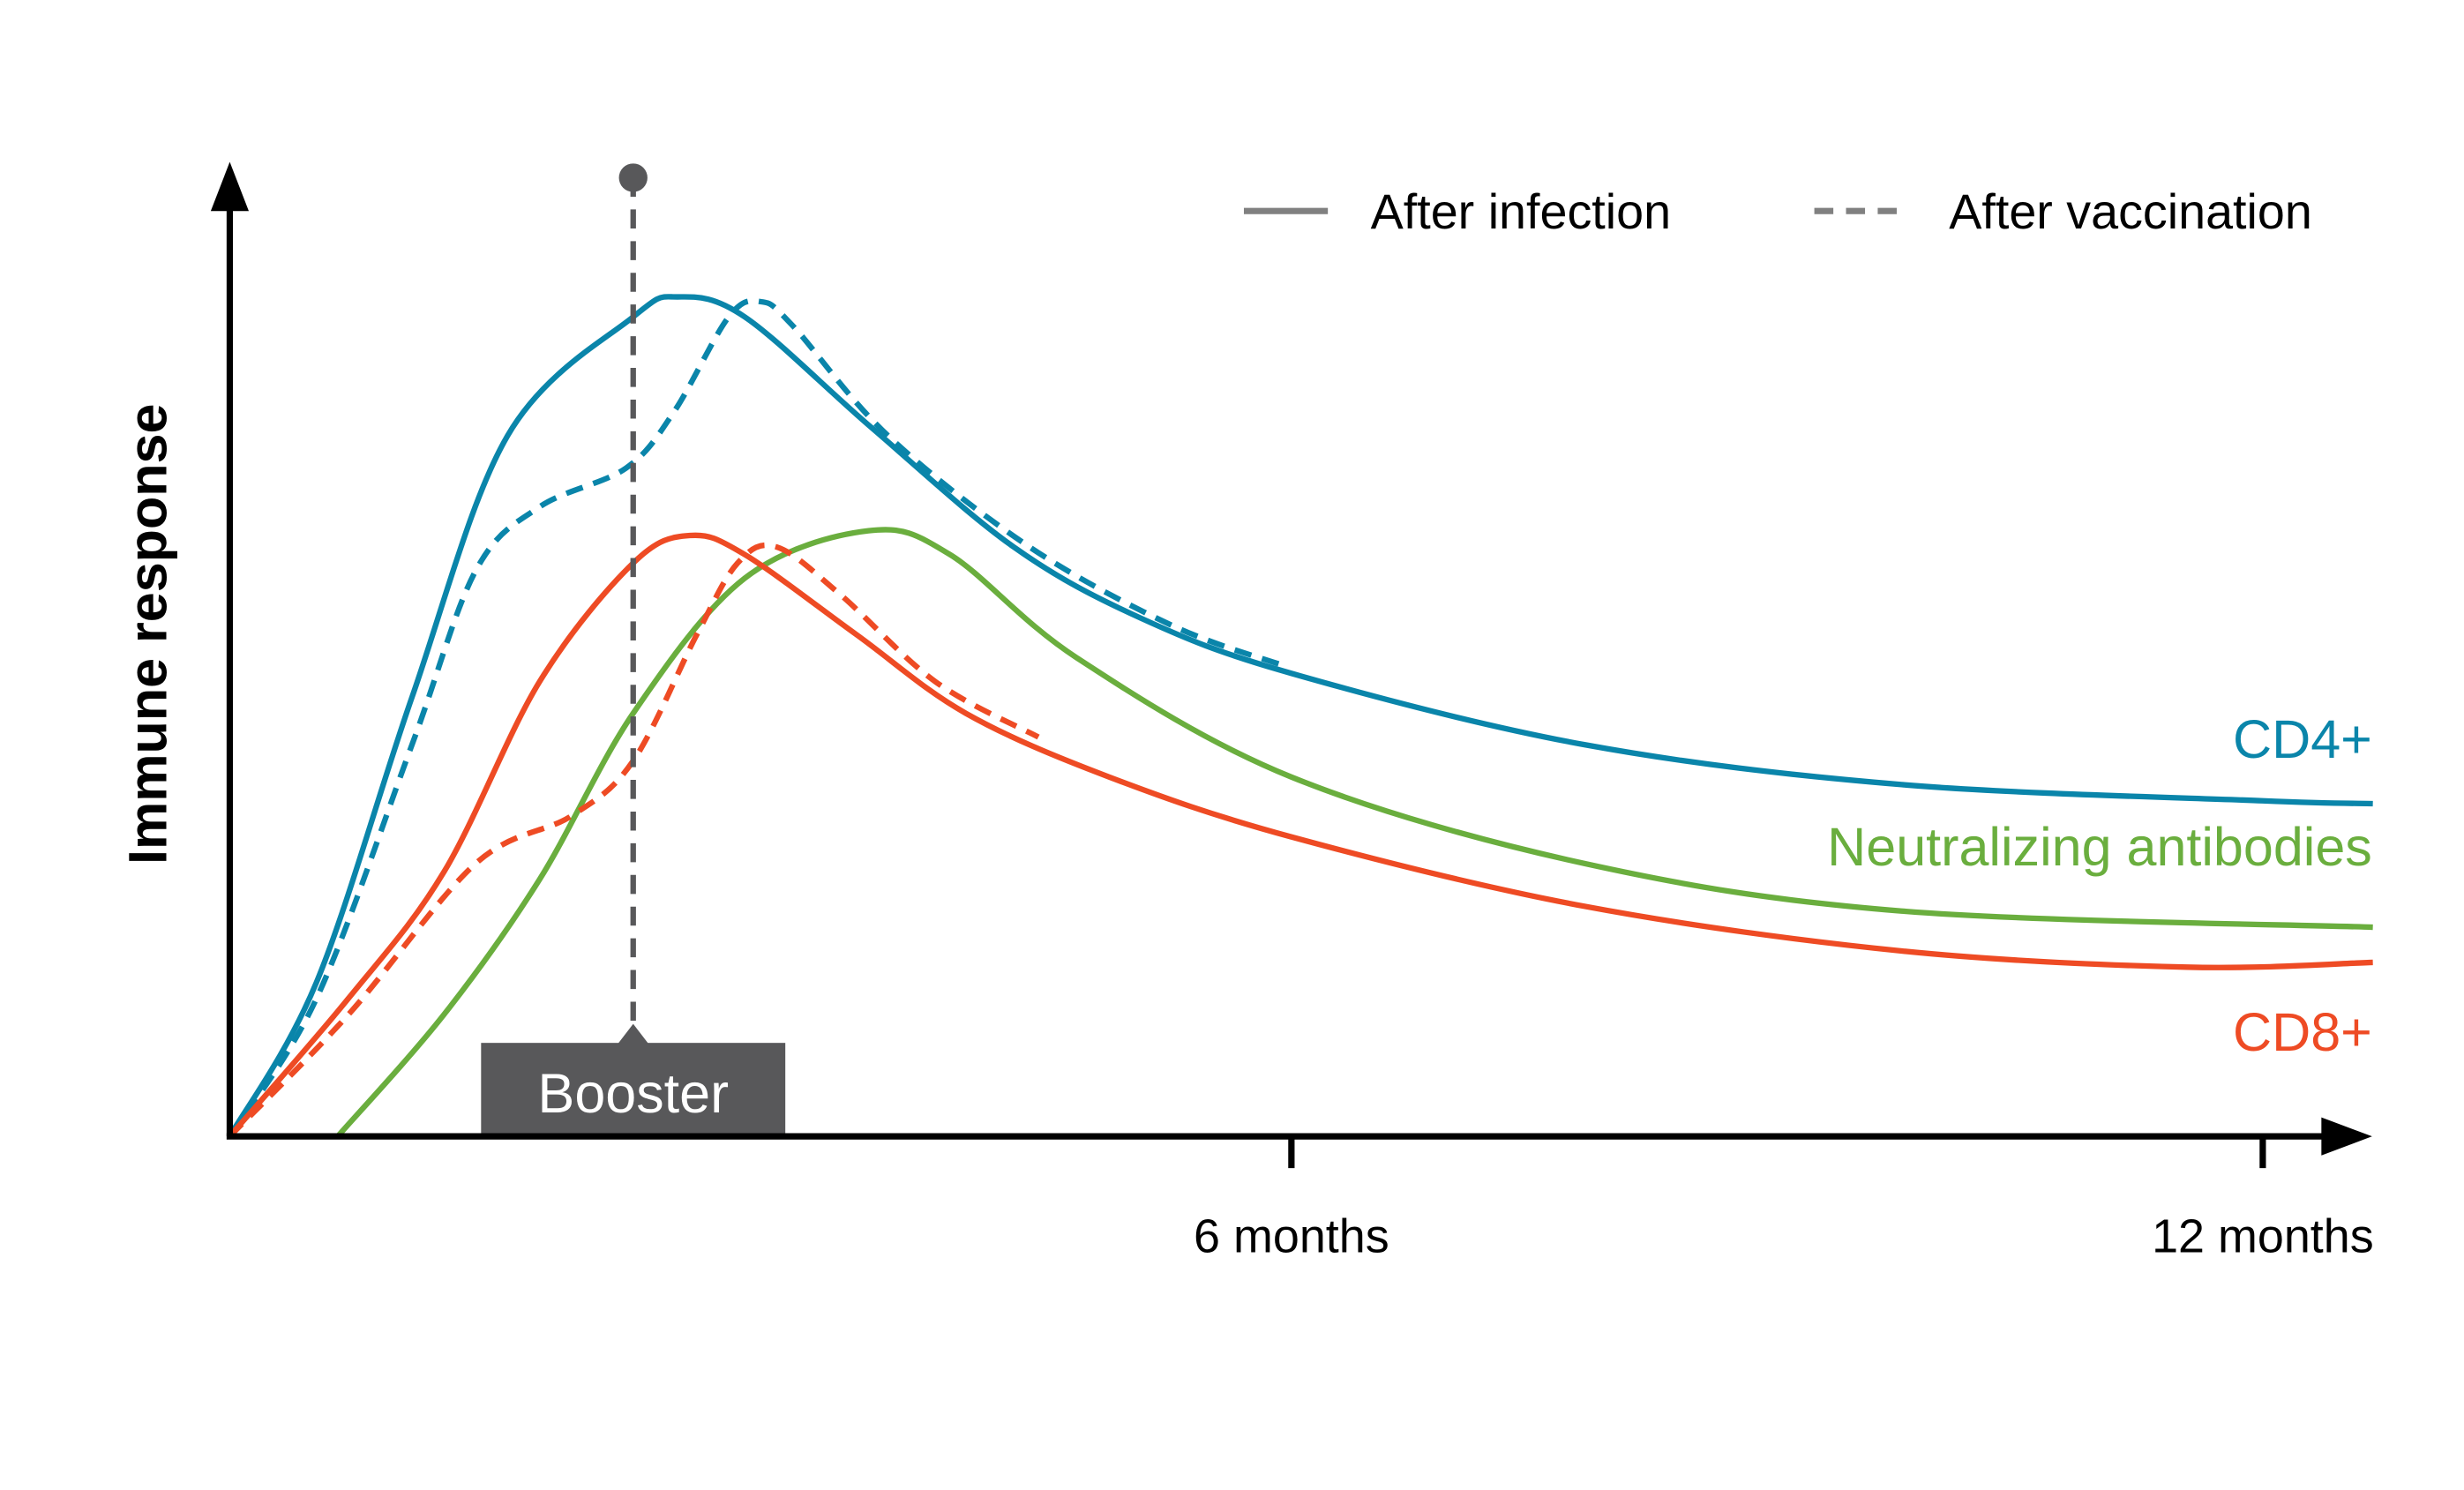 Image resolution: width=2464 pixels, height=1490 pixels. I want to click on booster-box, so click(633, 1089).